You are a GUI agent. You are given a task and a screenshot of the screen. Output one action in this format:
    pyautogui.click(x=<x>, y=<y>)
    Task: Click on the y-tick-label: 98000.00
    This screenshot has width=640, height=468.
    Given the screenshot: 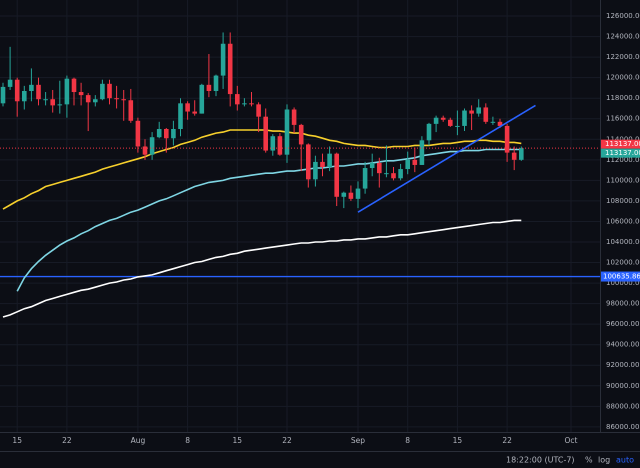 What is the action you would take?
    pyautogui.click(x=622, y=304)
    